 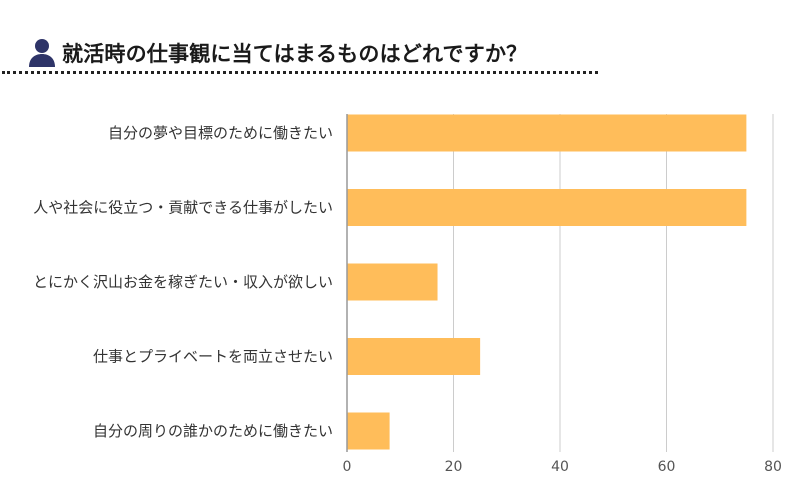 I want to click on x-tick-label: 40, so click(x=560, y=467).